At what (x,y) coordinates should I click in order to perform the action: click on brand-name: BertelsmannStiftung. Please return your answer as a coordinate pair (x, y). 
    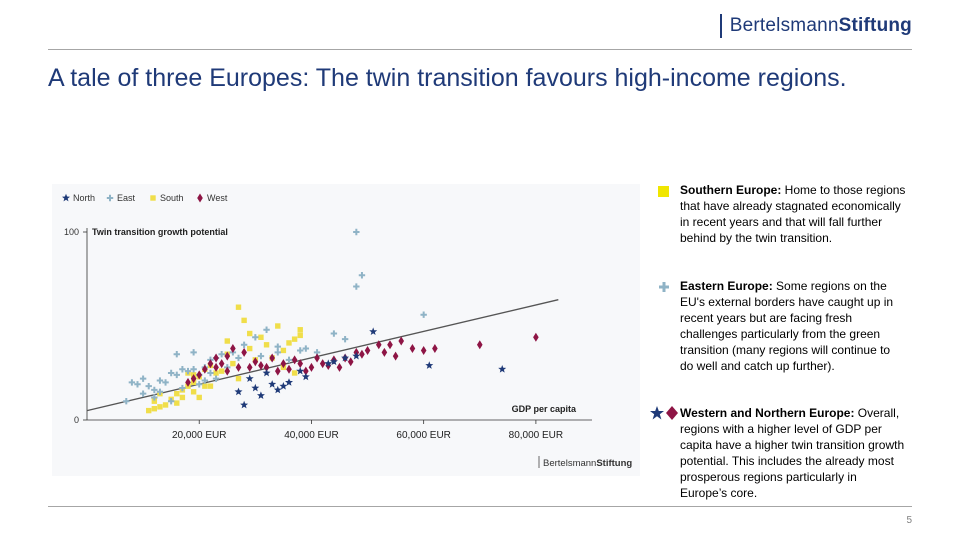
    Looking at the image, I should click on (820, 25).